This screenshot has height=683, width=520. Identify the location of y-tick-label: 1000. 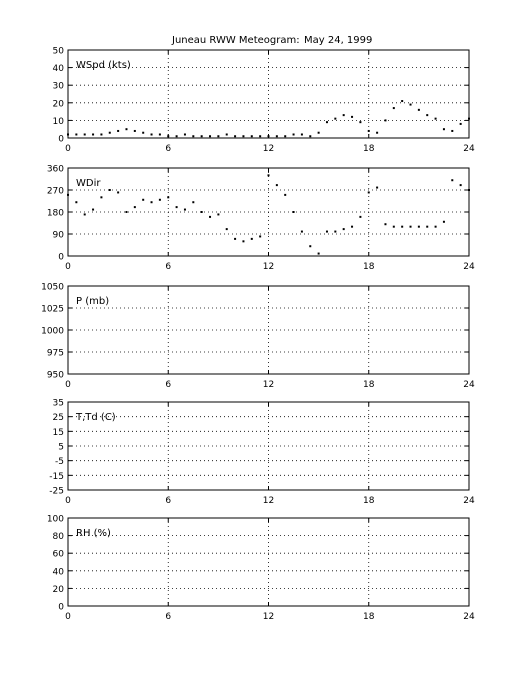
(52, 332).